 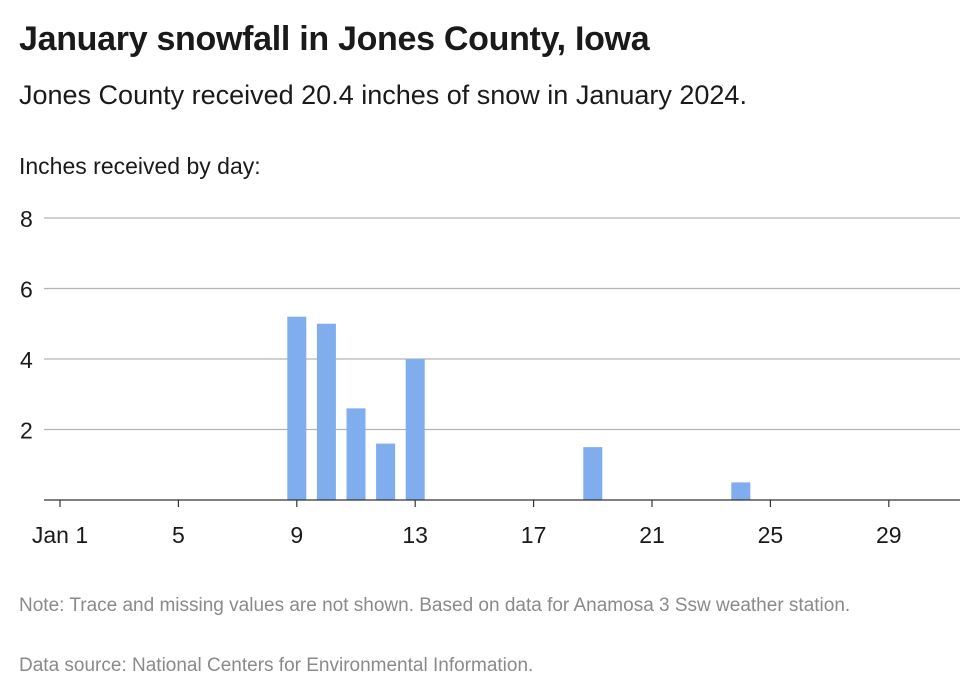 I want to click on y-tick-label: 6, so click(x=26, y=290).